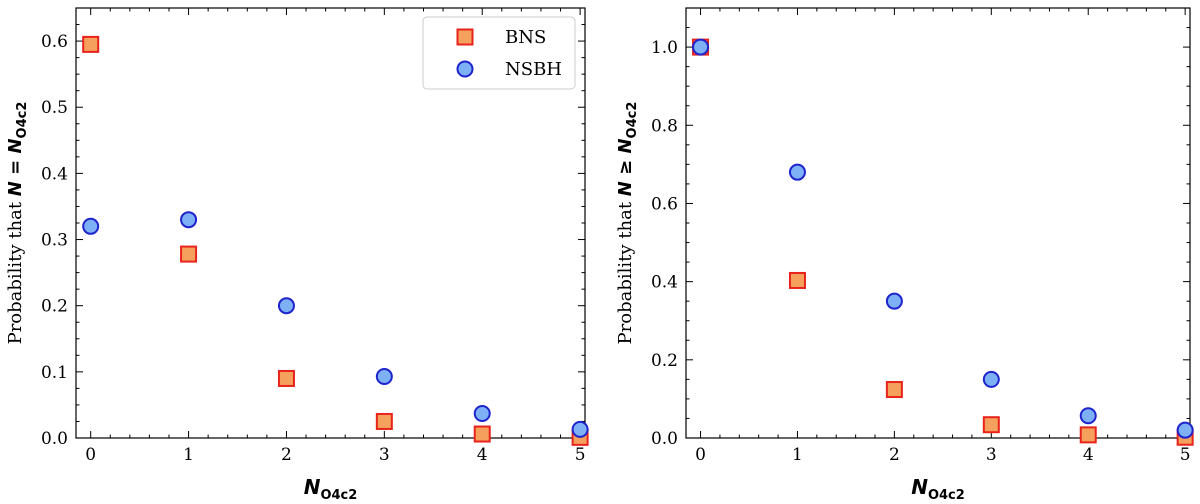 The height and width of the screenshot is (504, 1200). Describe the element at coordinates (465, 69) in the screenshot. I see `legend-marker-nsbh` at that location.